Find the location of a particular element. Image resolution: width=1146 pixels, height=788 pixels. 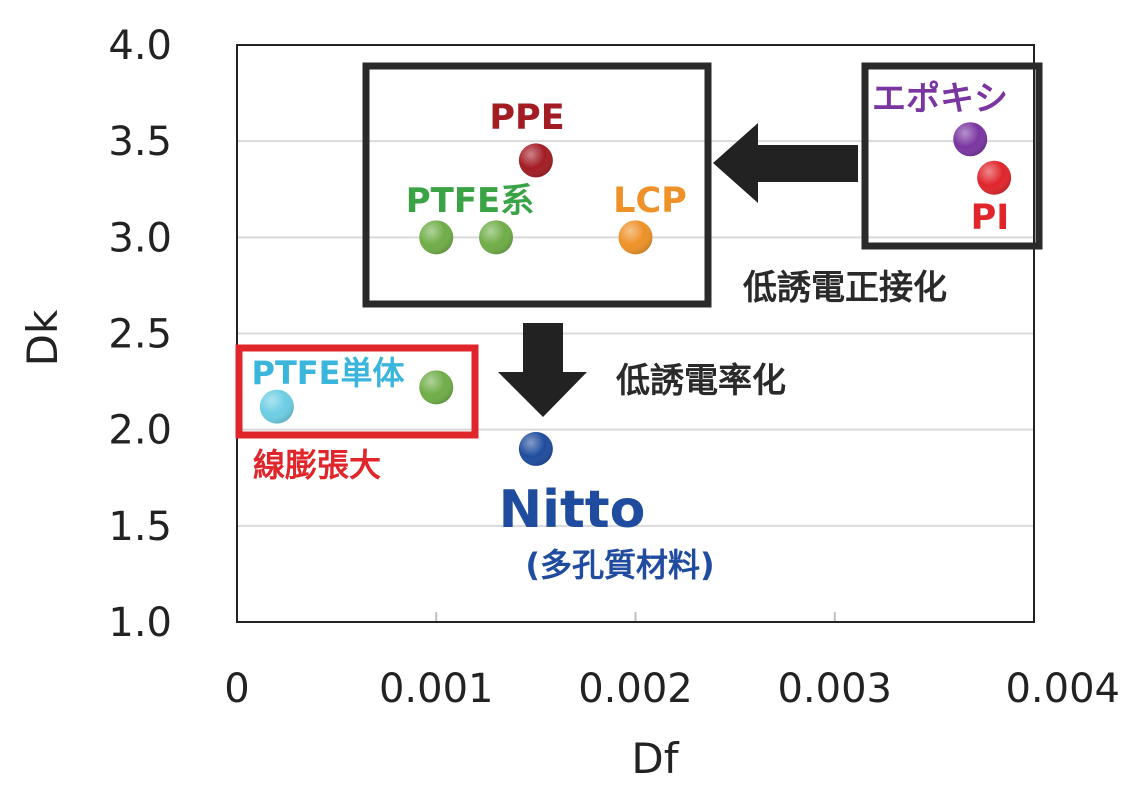

label-ppe: PPE is located at coordinates (526, 118).